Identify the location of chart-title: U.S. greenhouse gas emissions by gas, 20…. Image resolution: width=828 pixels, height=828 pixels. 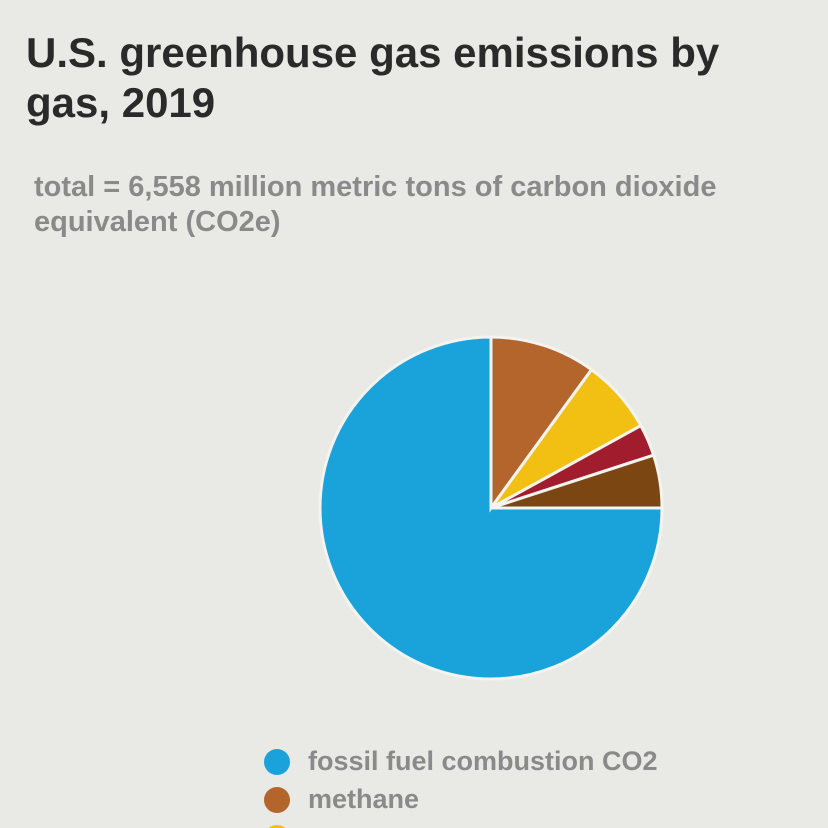
(373, 77).